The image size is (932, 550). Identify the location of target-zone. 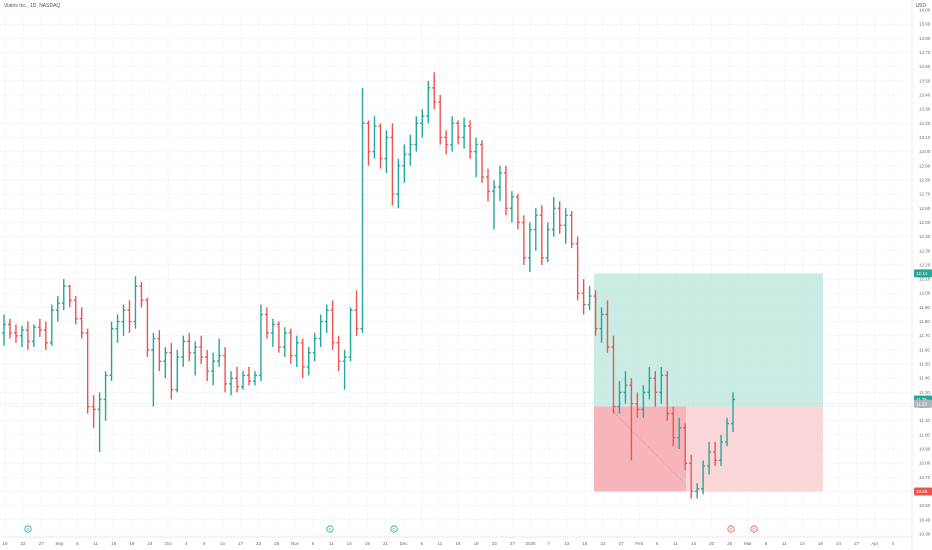
(708, 340).